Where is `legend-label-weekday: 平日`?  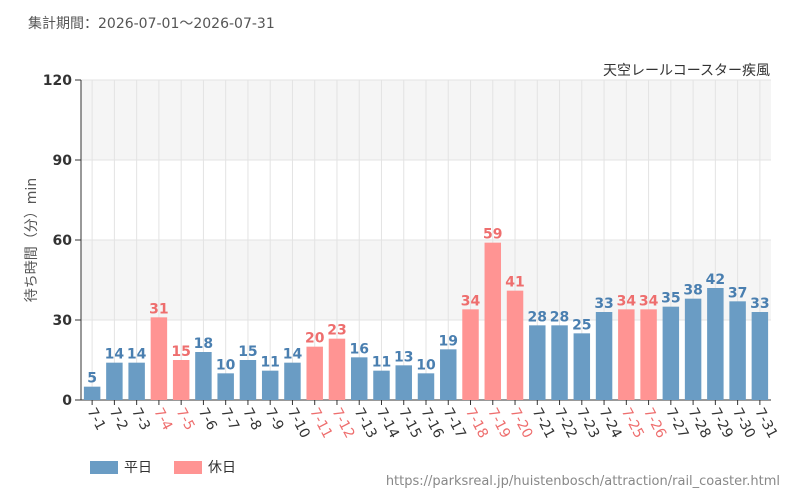 legend-label-weekday: 平日 is located at coordinates (138, 468).